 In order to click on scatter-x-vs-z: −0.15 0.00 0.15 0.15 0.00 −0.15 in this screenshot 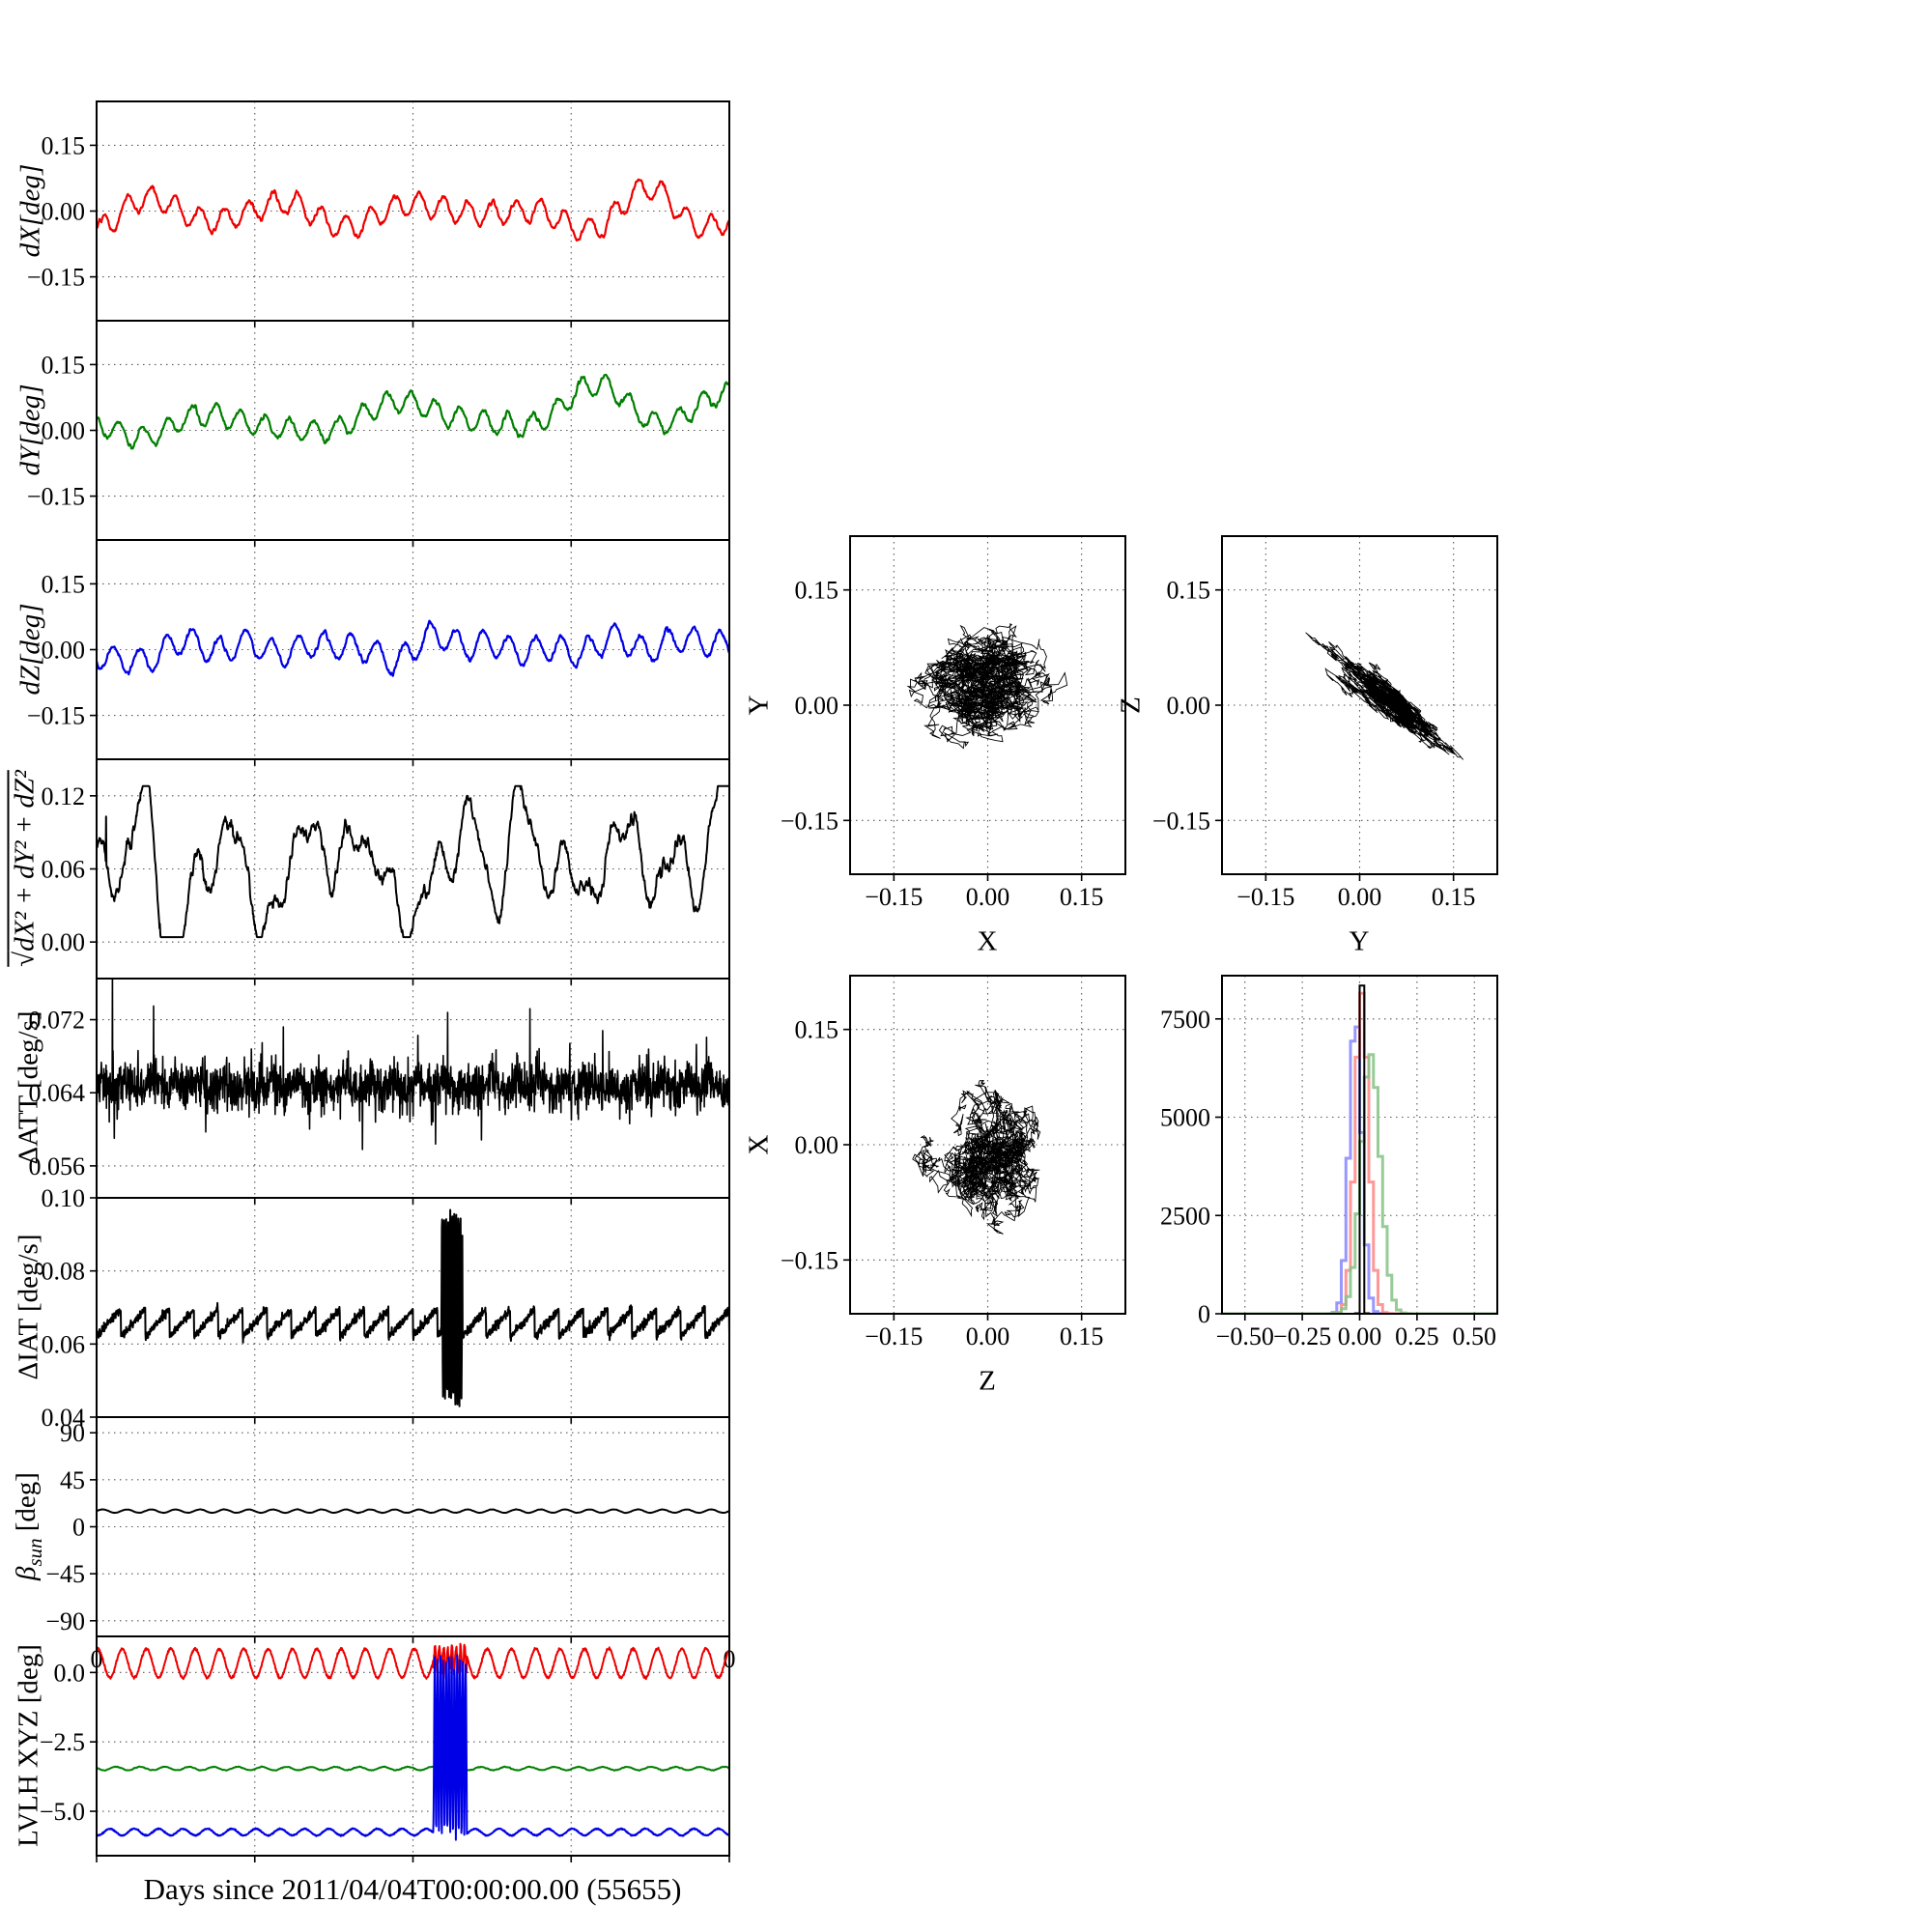, I will do `click(953, 1162)`.